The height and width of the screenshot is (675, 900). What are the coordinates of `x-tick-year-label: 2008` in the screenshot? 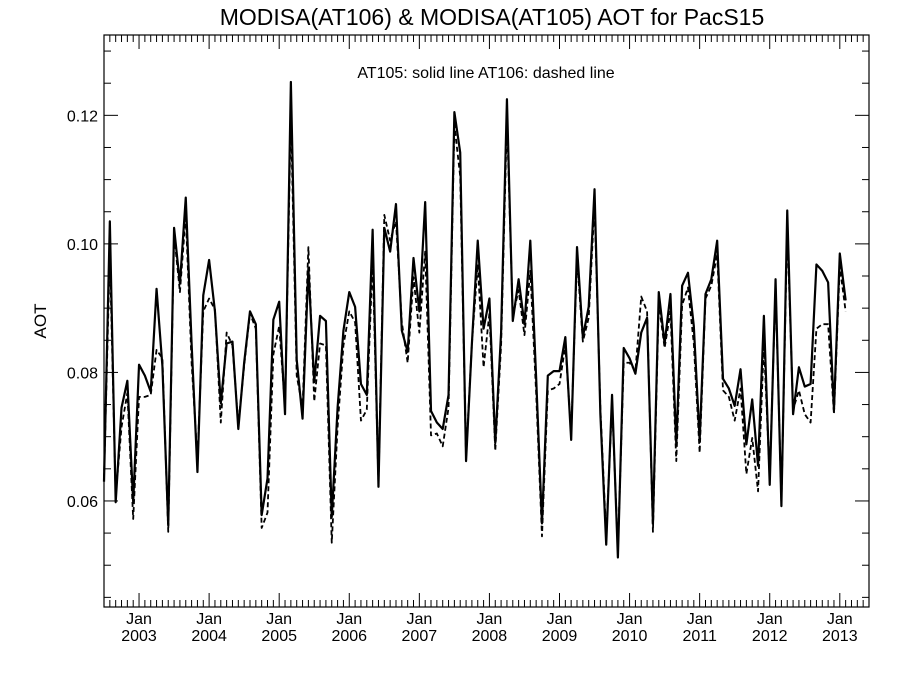 It's located at (490, 636).